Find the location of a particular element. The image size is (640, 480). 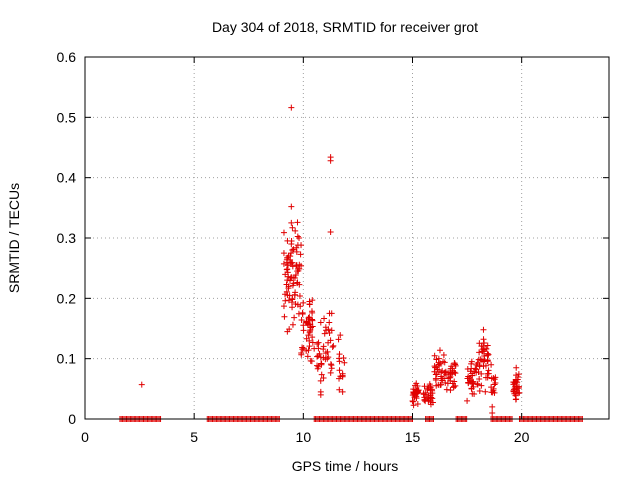

x-tick-label: 0 is located at coordinates (85, 437).